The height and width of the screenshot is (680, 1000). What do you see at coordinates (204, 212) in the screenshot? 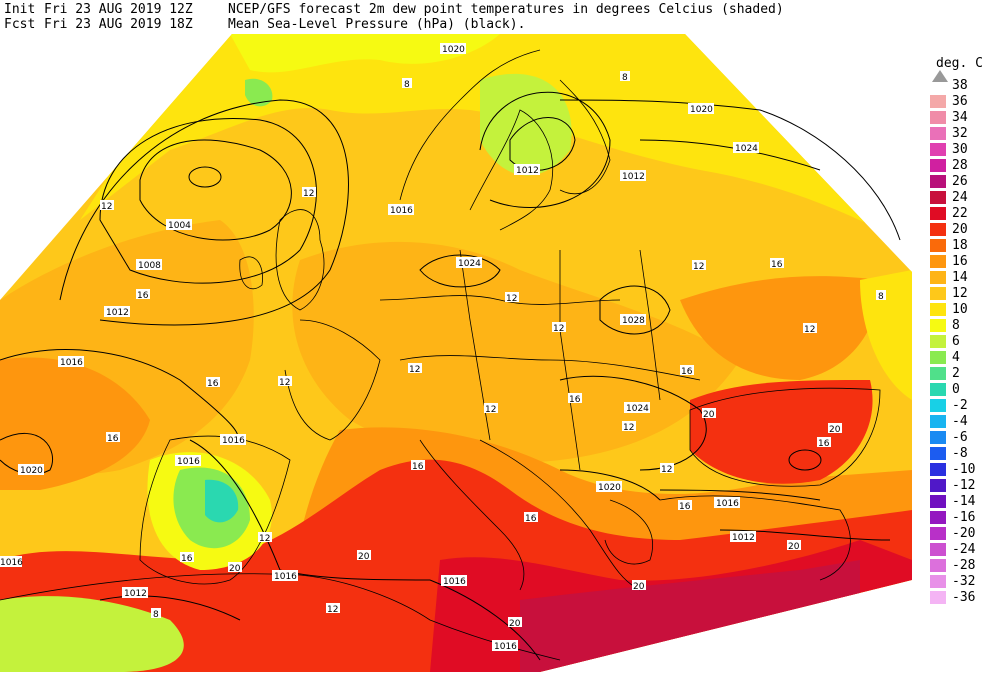
I see `isobar-1012-north` at bounding box center [204, 212].